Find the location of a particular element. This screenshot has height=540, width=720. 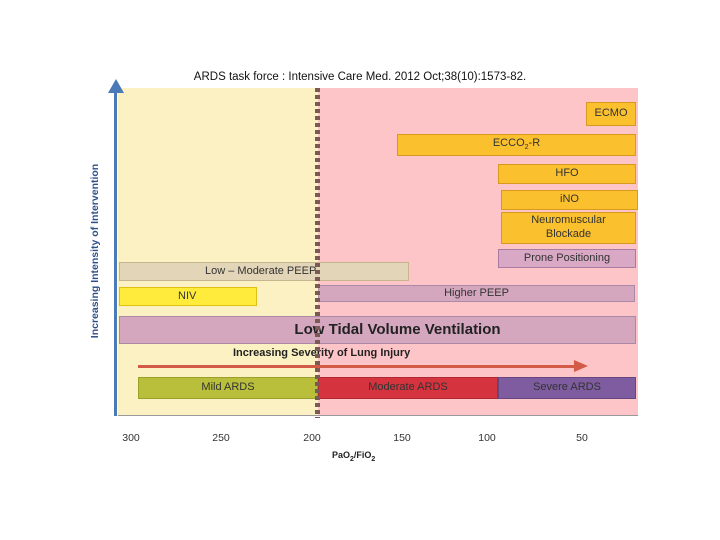

mild-ards-label: Mild ARDS is located at coordinates (228, 387).